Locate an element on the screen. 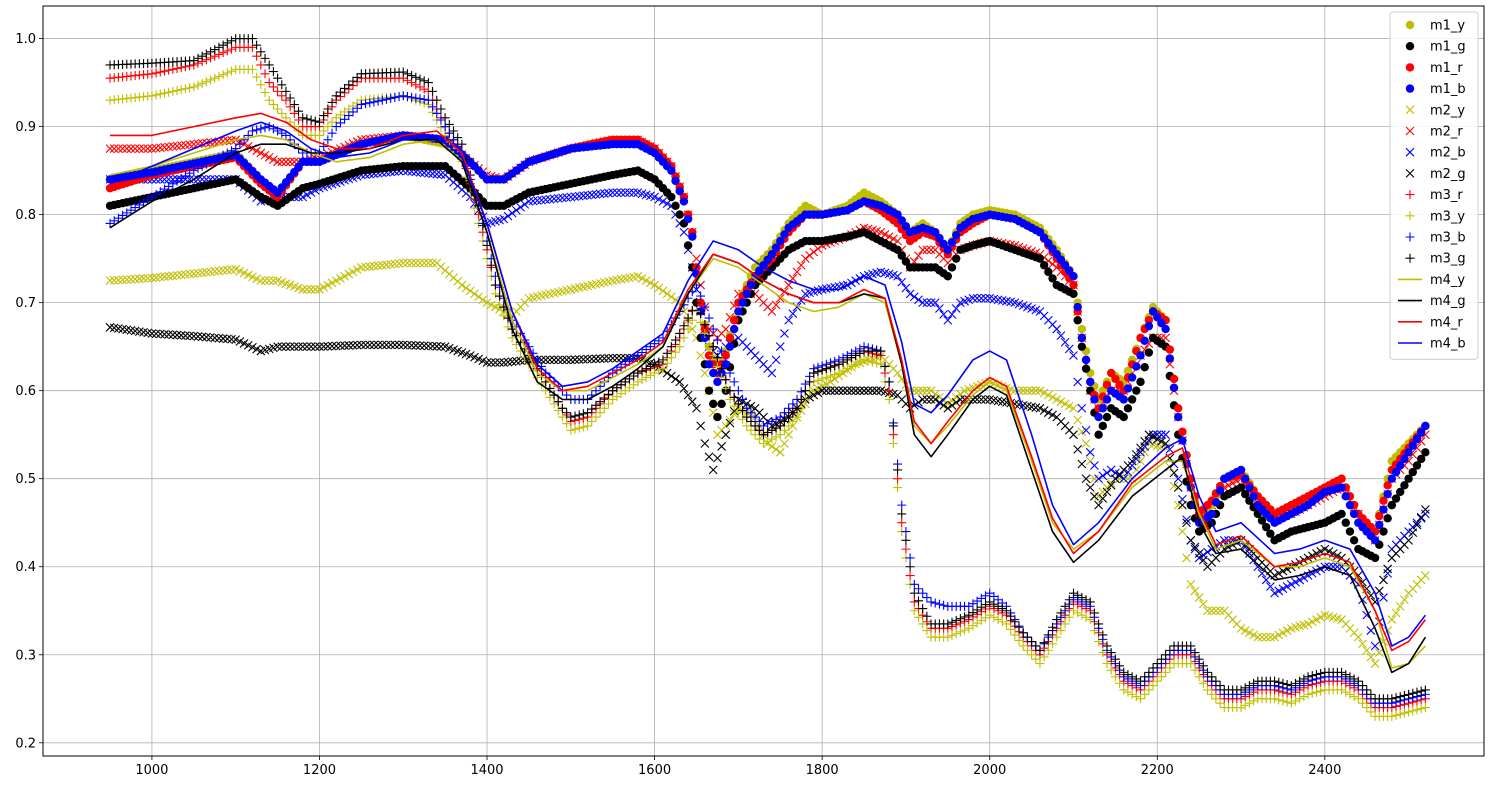  legend-label: m2_r is located at coordinates (1446, 132).